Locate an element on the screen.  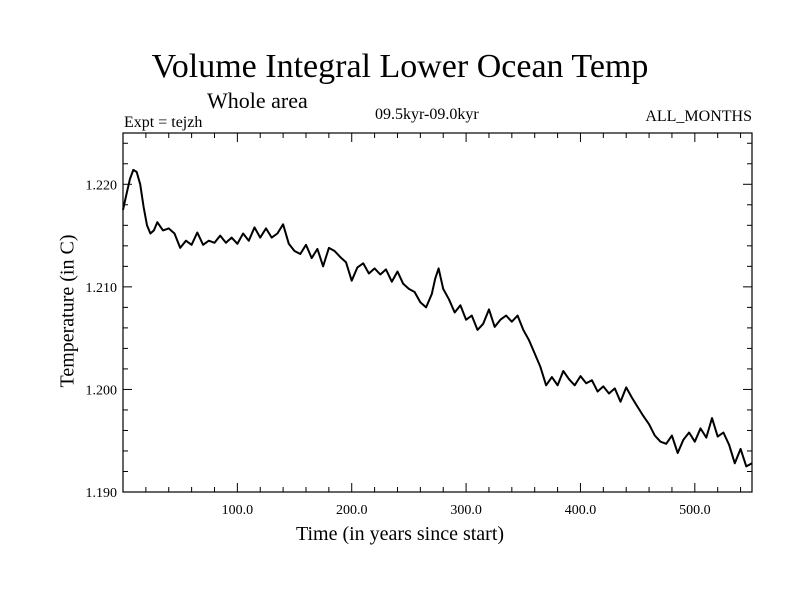
y-tick-label: 1.210 is located at coordinates (102, 288).